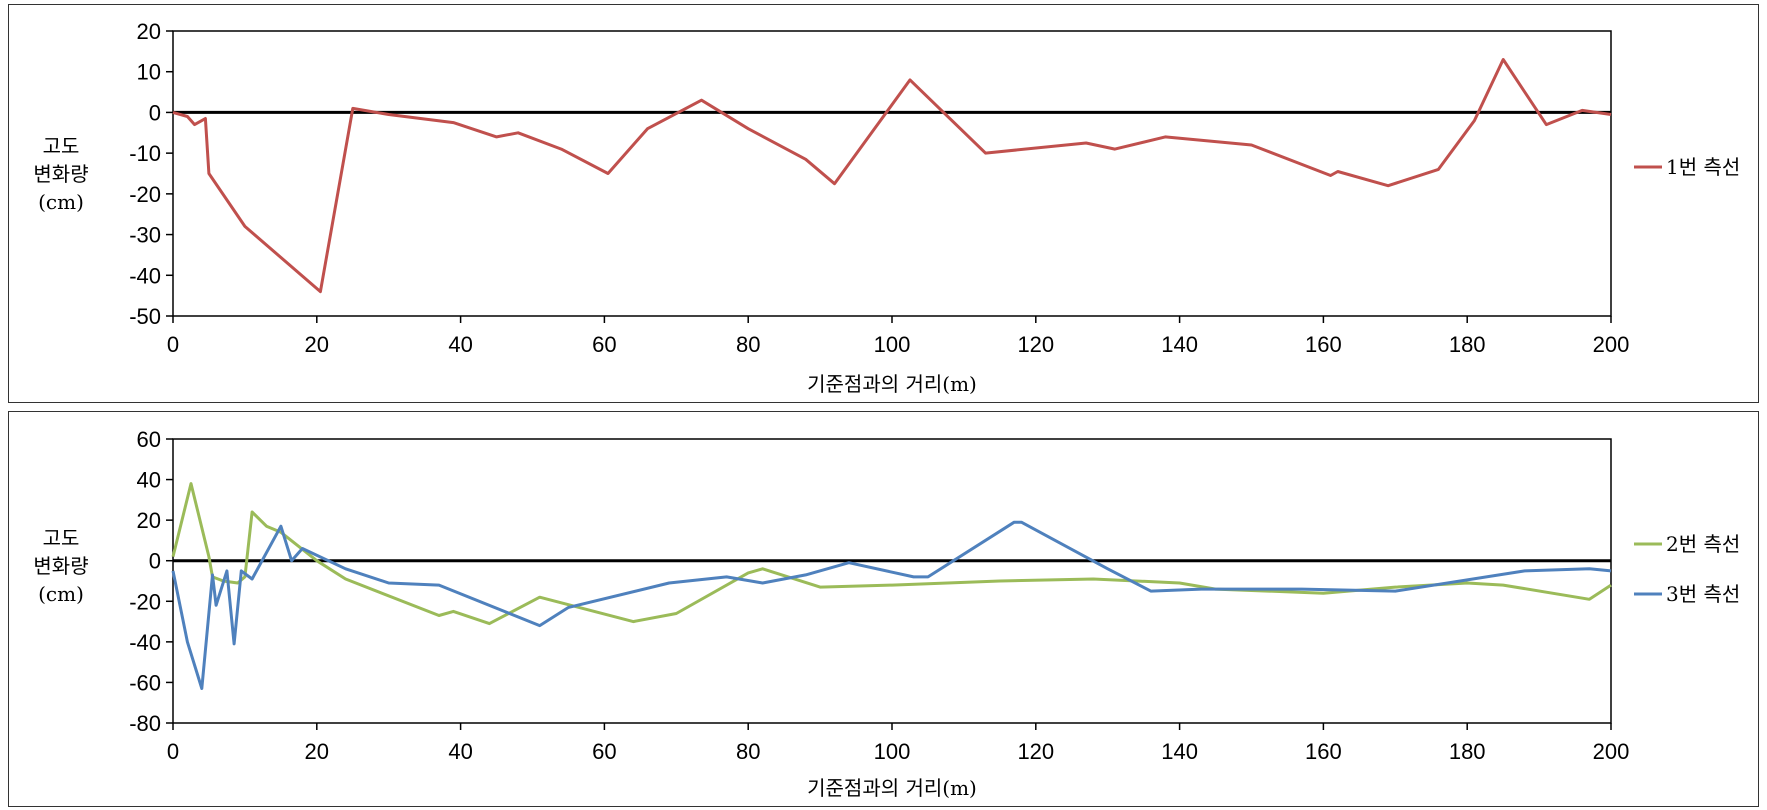 The image size is (1767, 810). I want to click on y-tick-label: -50, so click(145, 316).